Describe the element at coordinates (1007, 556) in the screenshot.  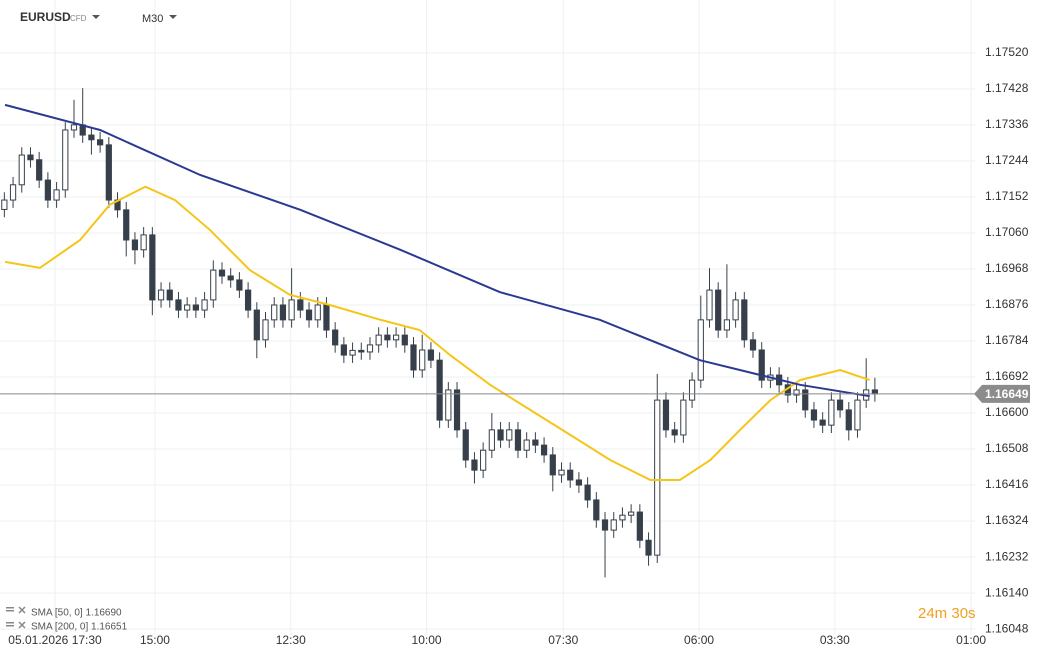
I see `y-tick-label: 1.16232` at that location.